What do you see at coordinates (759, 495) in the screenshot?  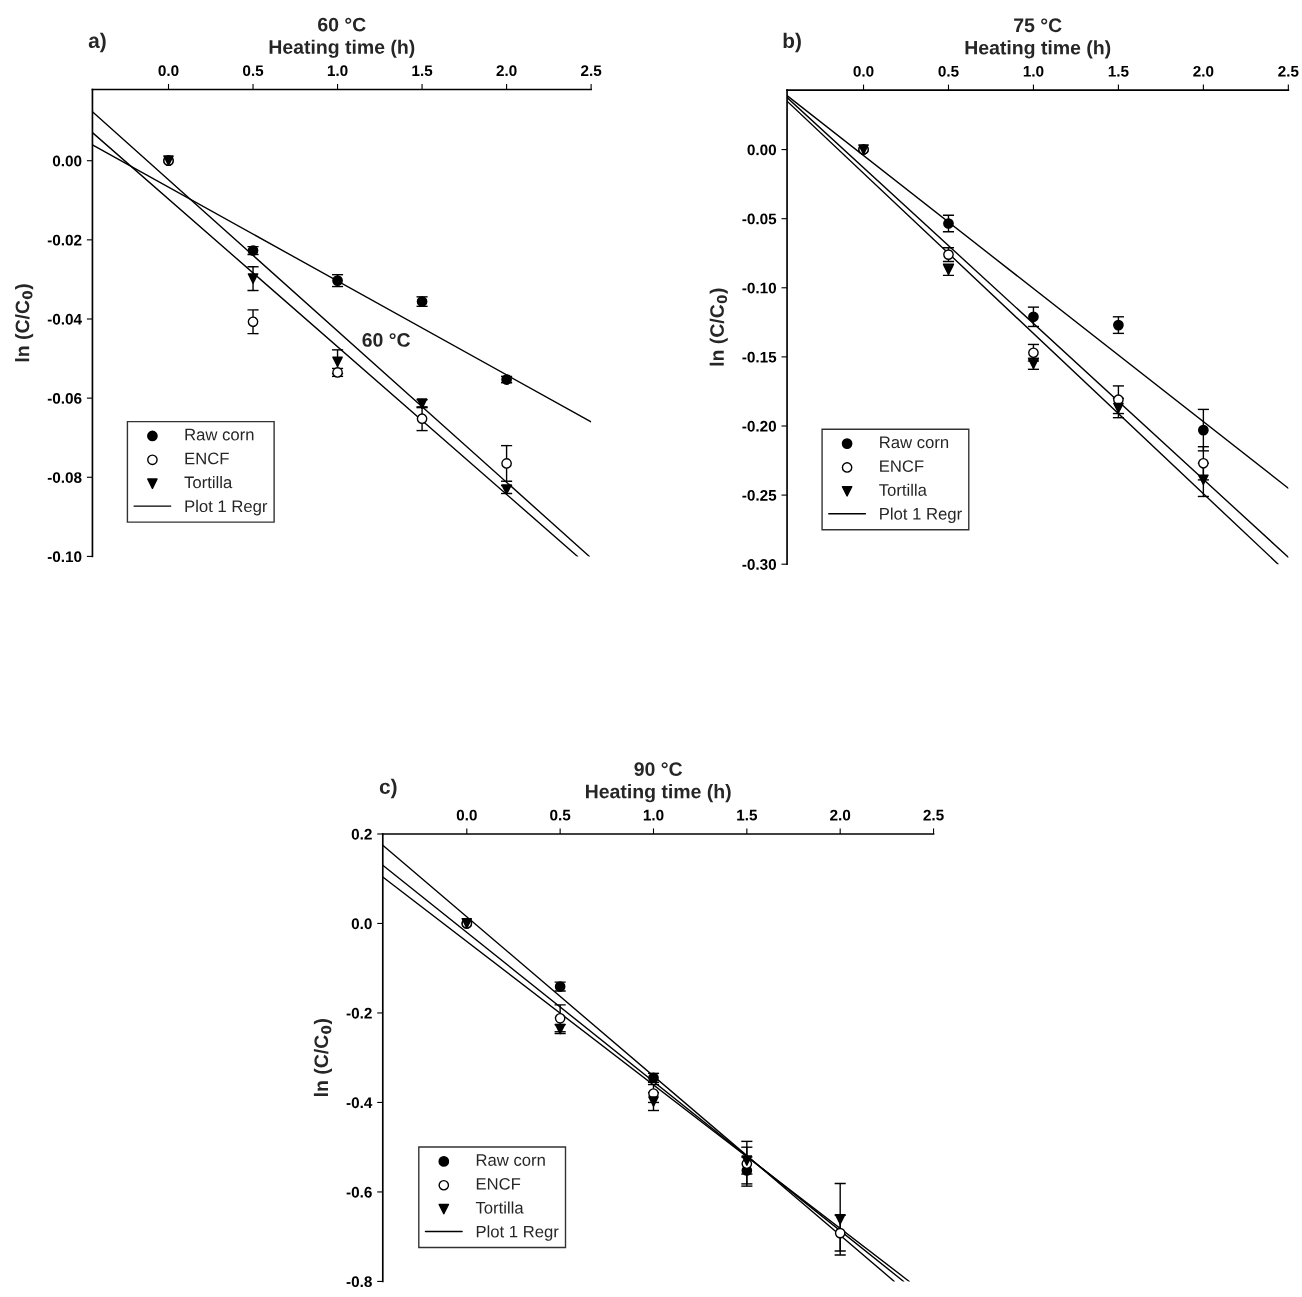 I see `y-tick-label: -0.25` at bounding box center [759, 495].